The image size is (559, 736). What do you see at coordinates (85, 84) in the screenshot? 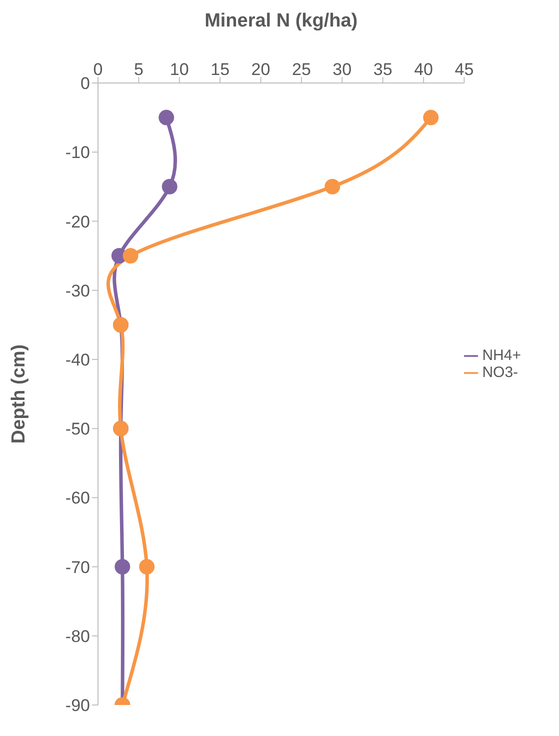
I see `y-tick-label: 0` at bounding box center [85, 84].